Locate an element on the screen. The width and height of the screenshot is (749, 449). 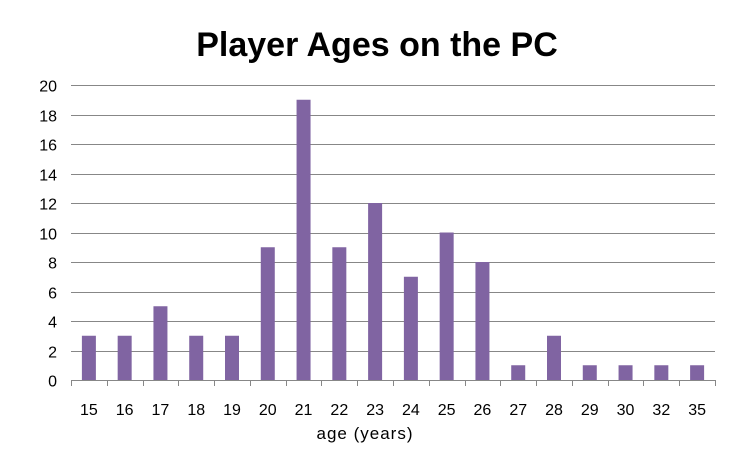
x-tick-label: 29 is located at coordinates (590, 410).